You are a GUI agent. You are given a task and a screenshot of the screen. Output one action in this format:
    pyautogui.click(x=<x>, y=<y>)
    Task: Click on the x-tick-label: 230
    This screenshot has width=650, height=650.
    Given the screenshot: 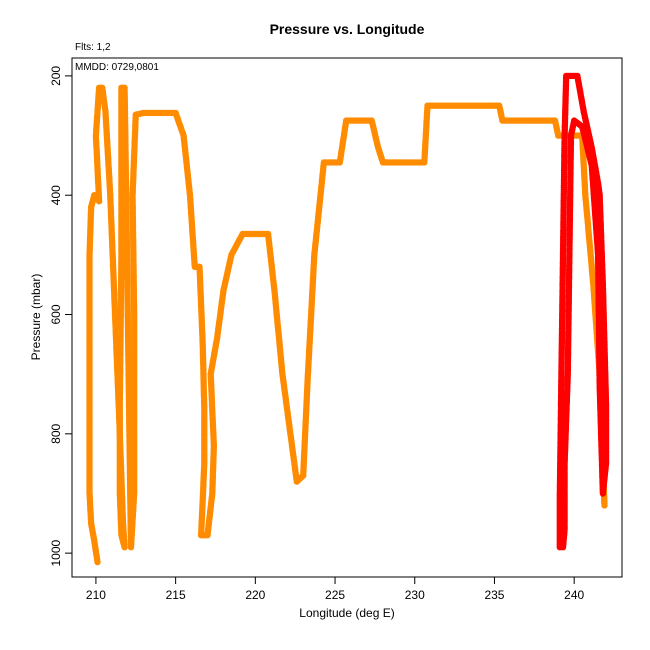 What is the action you would take?
    pyautogui.click(x=415, y=595)
    